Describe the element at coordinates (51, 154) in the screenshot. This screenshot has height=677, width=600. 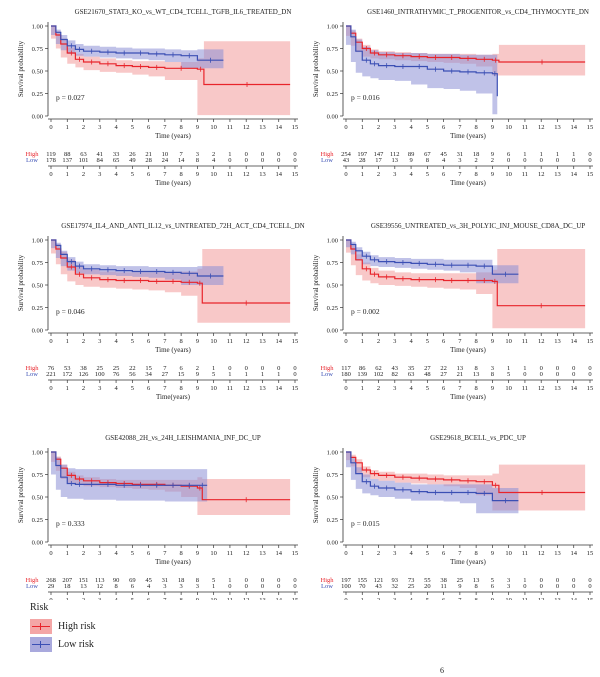
I see `risk-count-high: 119` at that location.